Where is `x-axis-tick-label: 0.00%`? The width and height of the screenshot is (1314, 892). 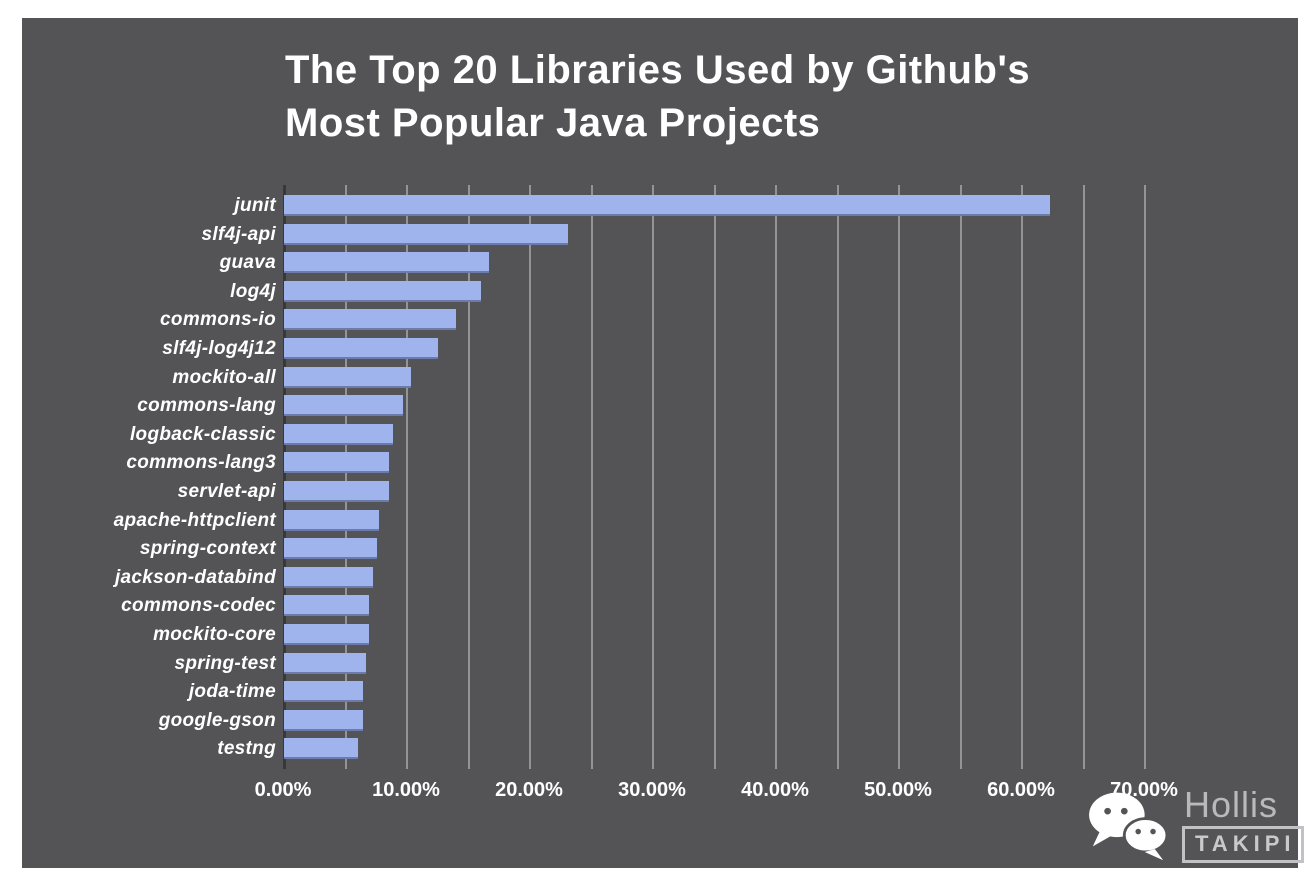
x-axis-tick-label: 0.00% is located at coordinates (283, 790).